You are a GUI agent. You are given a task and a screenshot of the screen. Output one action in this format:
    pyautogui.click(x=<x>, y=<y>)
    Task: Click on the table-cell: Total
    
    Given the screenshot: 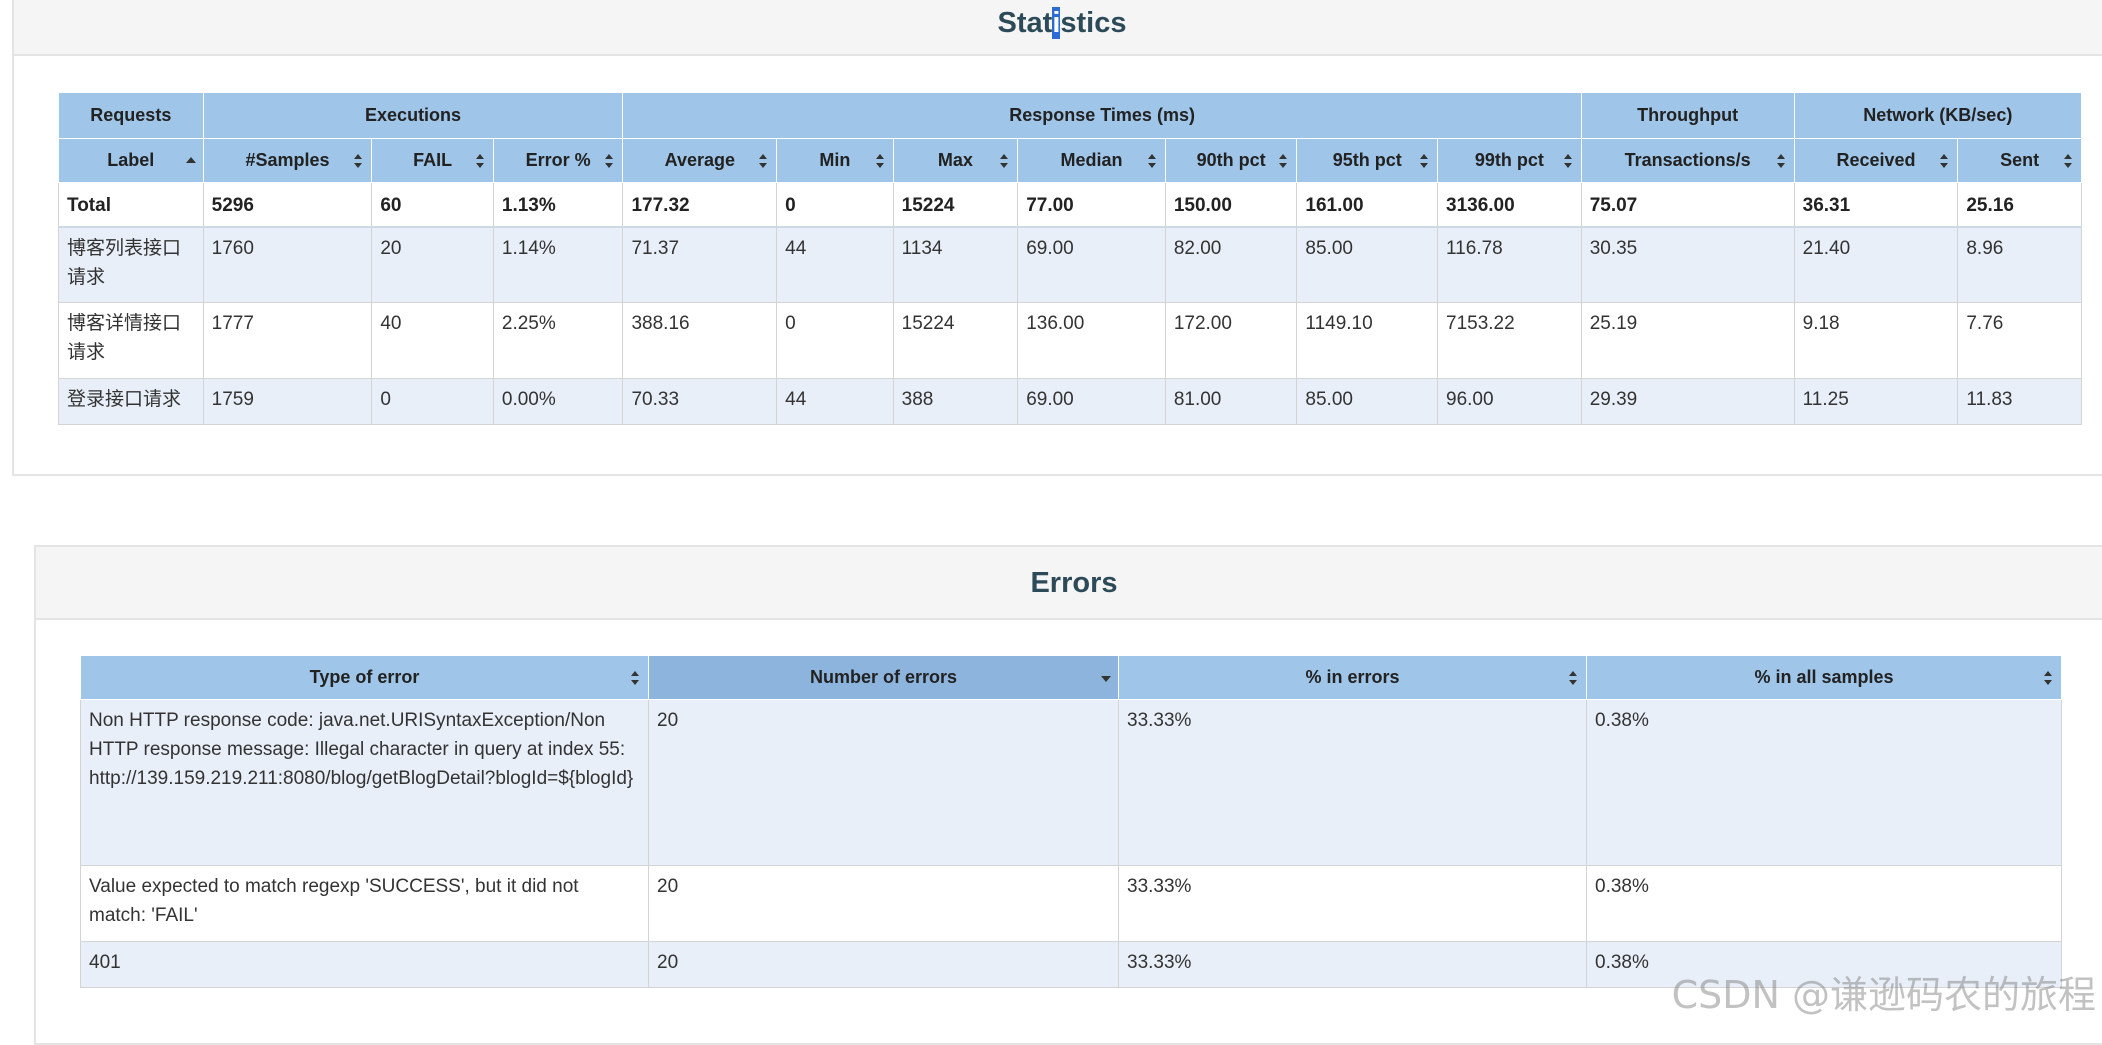 What is the action you would take?
    pyautogui.click(x=131, y=205)
    